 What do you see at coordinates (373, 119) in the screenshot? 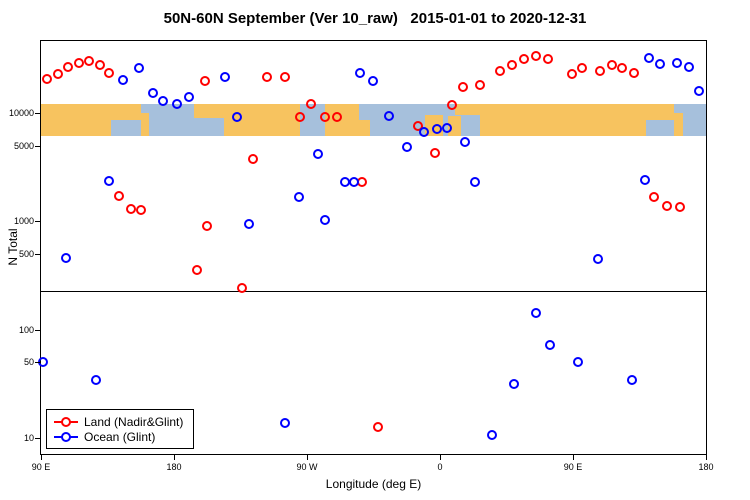
I see `map-strip` at bounding box center [373, 119].